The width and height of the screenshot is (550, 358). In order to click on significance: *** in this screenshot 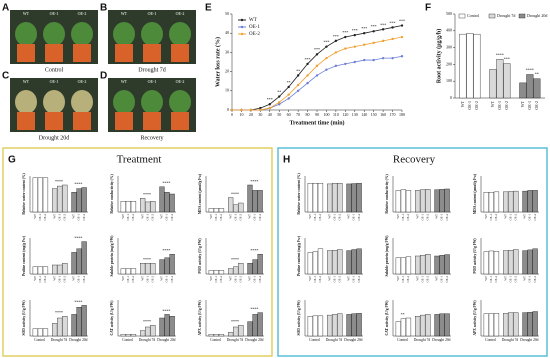, I will do `click(355, 30)`.